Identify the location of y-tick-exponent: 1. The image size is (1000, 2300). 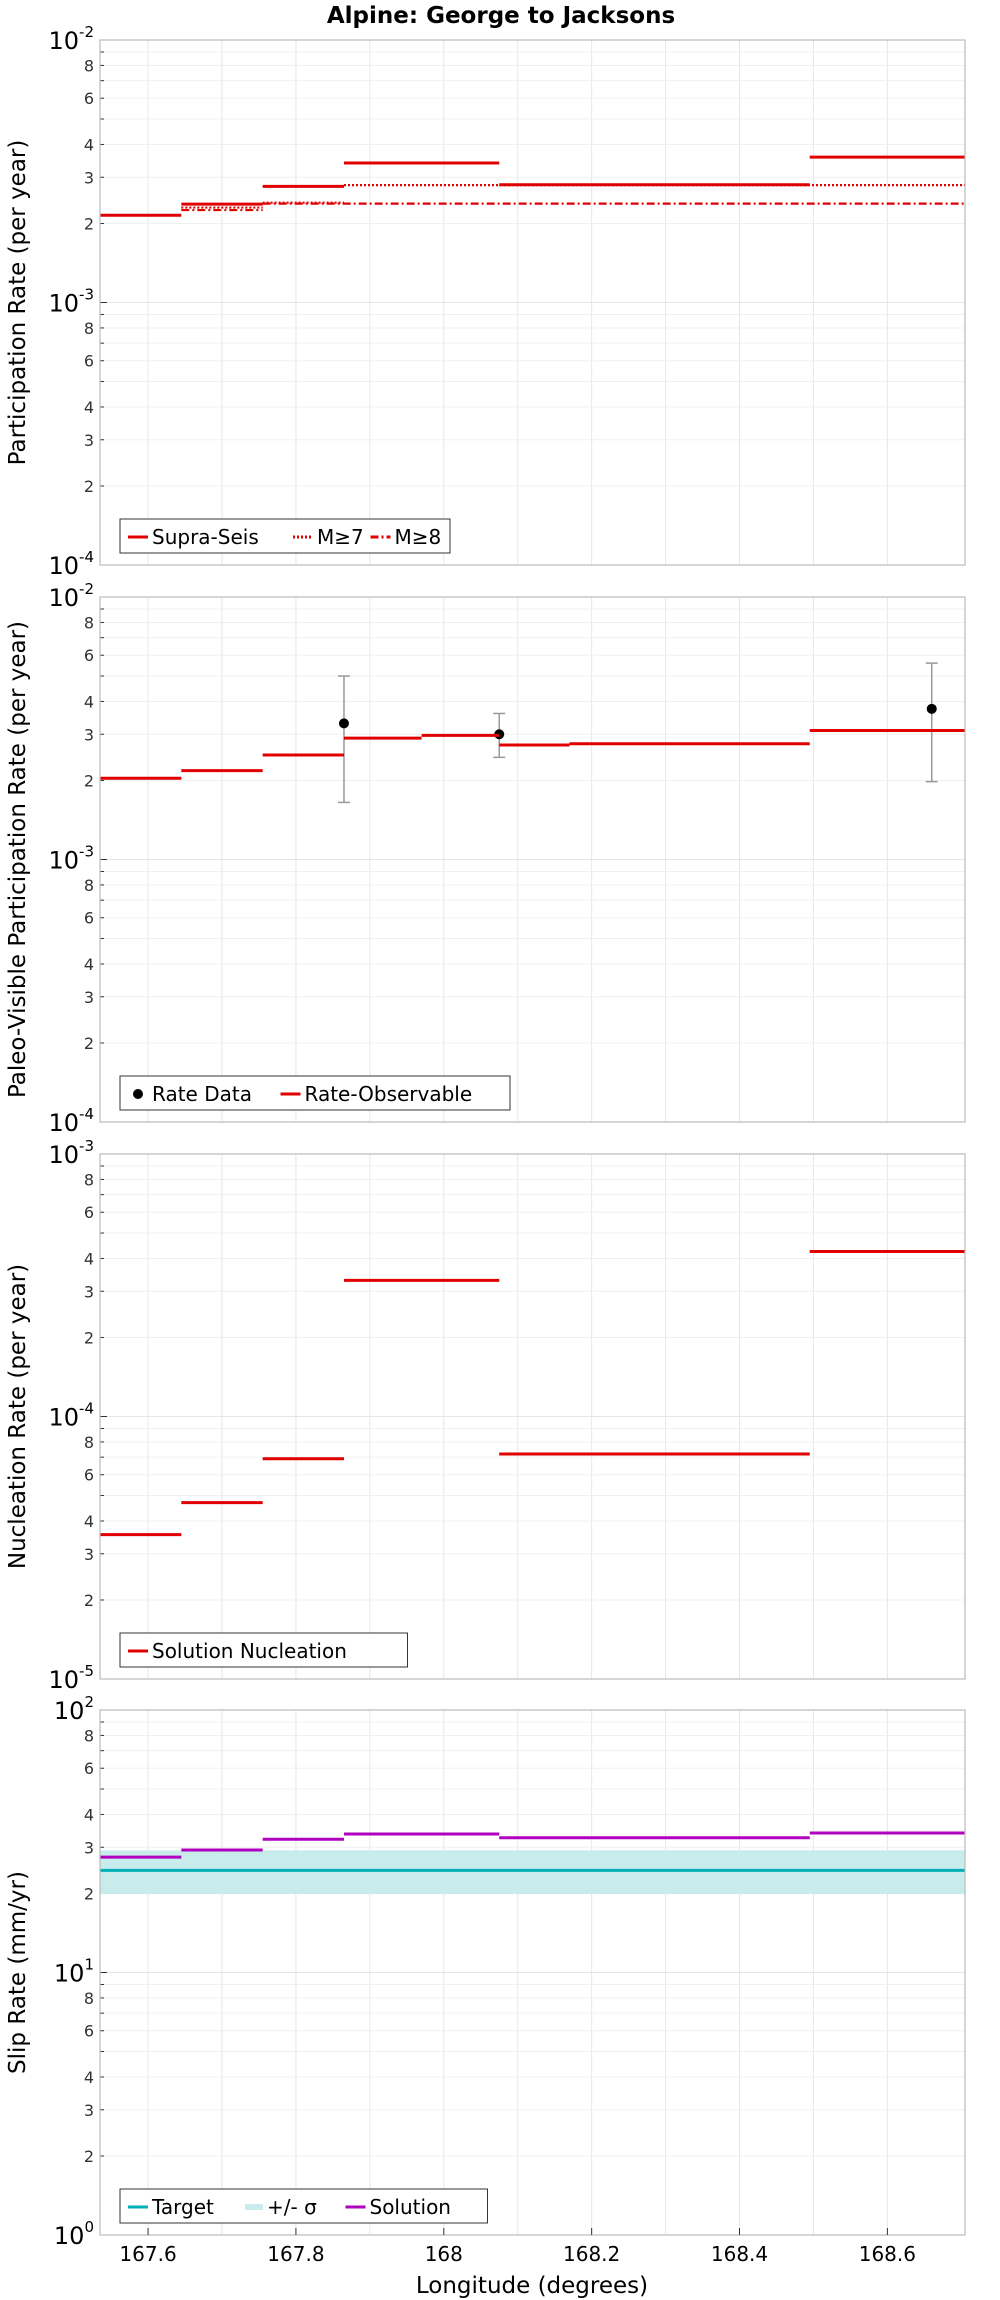
(89, 1965).